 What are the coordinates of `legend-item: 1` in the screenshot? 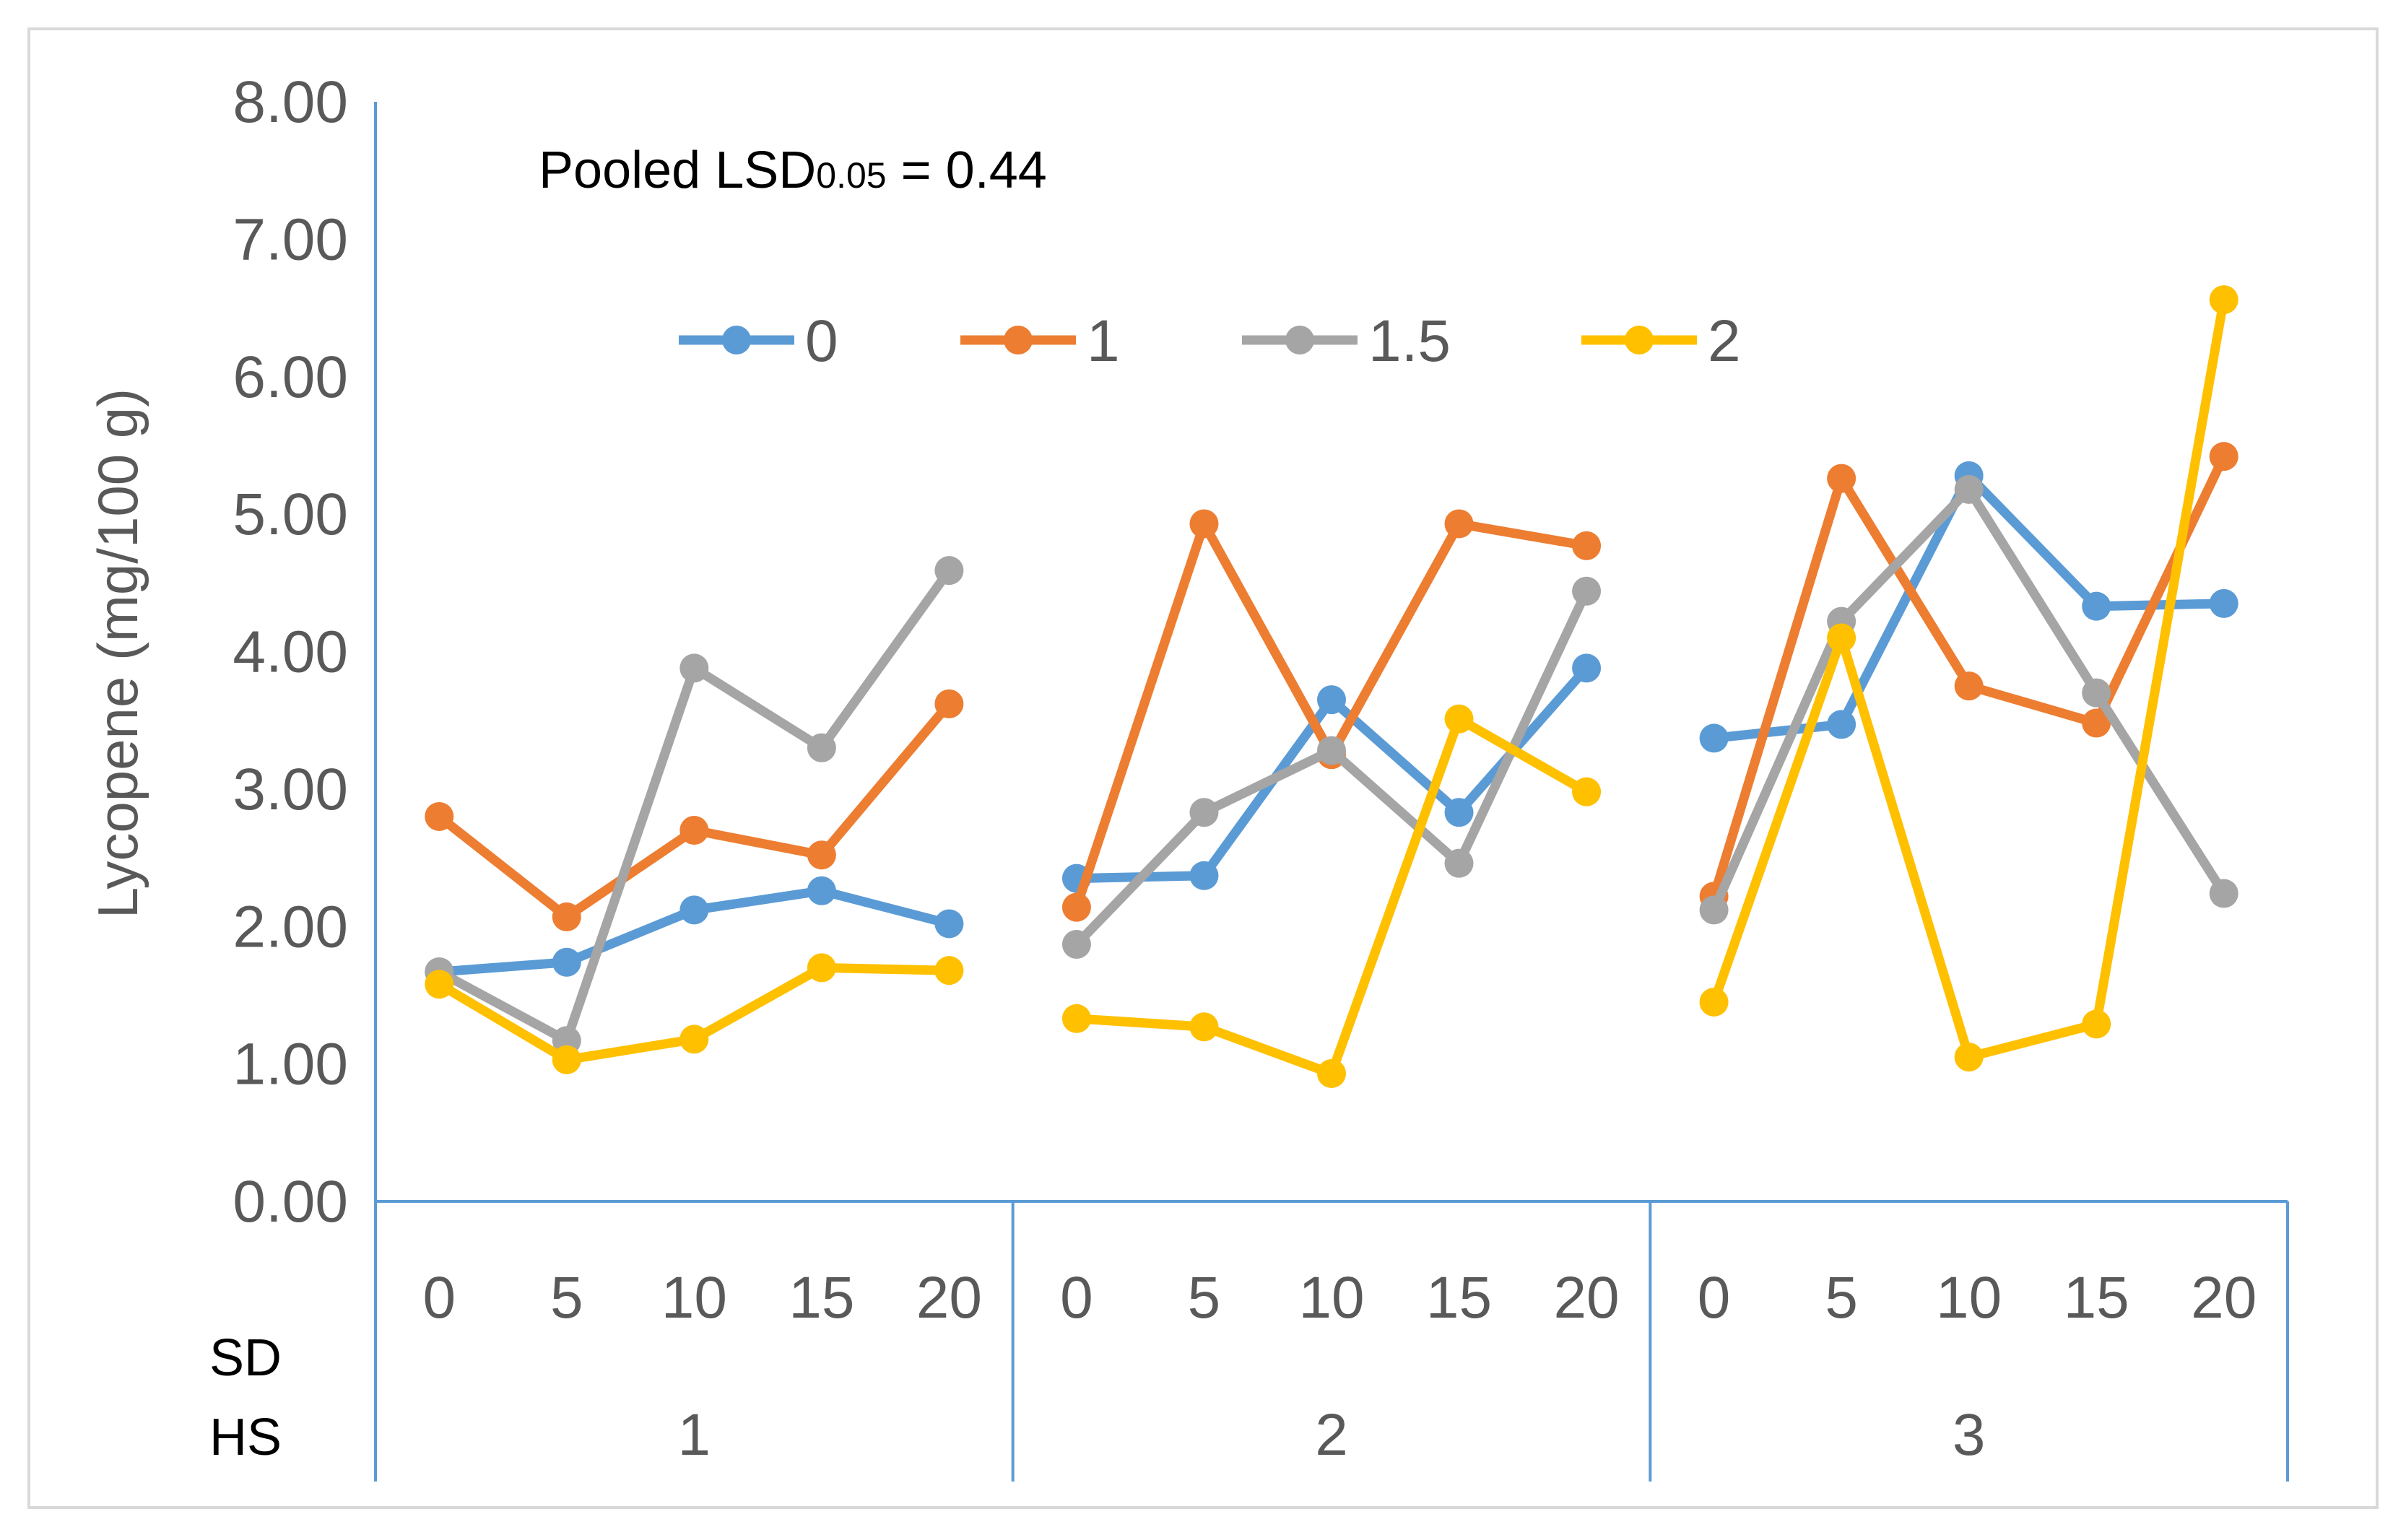 It's located at (1040, 341).